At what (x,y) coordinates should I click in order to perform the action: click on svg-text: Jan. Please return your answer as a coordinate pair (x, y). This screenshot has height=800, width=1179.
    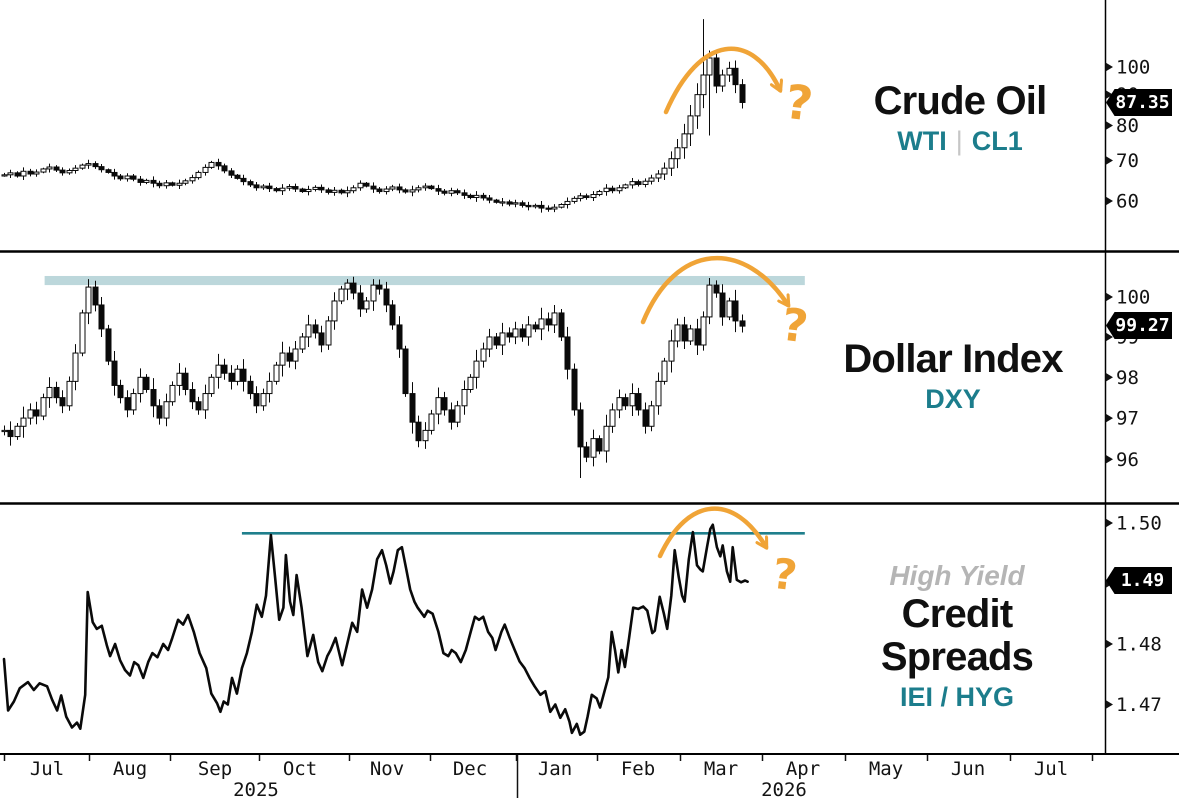
    Looking at the image, I should click on (555, 769).